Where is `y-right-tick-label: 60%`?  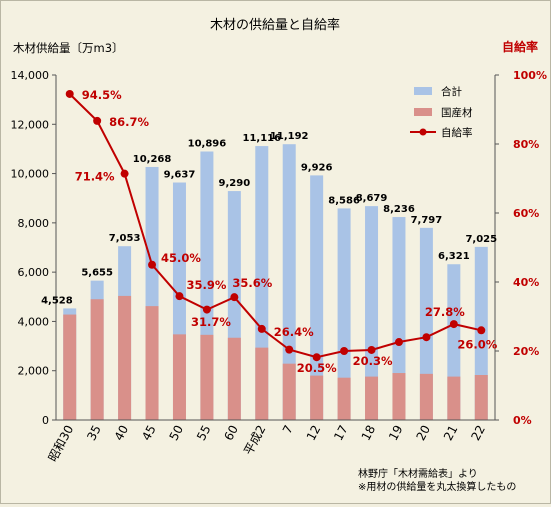
y-right-tick-label: 60% is located at coordinates (526, 213).